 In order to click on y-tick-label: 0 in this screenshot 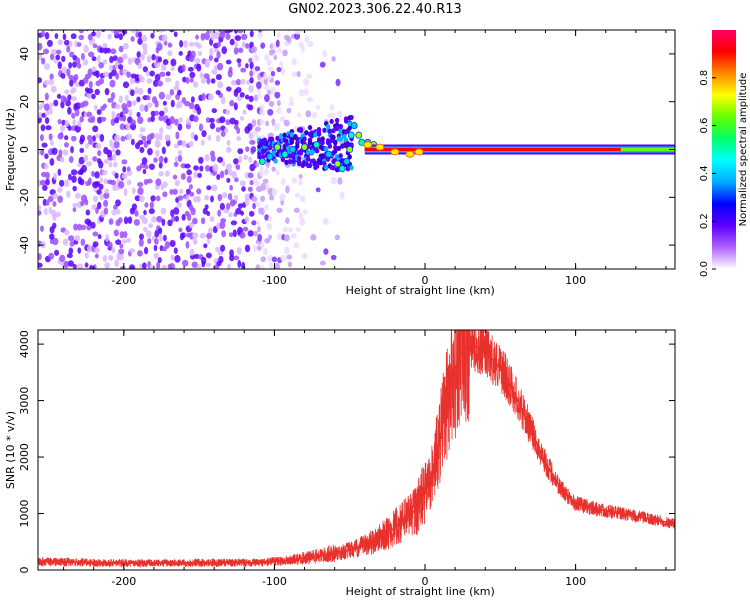, I will do `click(24, 149)`.